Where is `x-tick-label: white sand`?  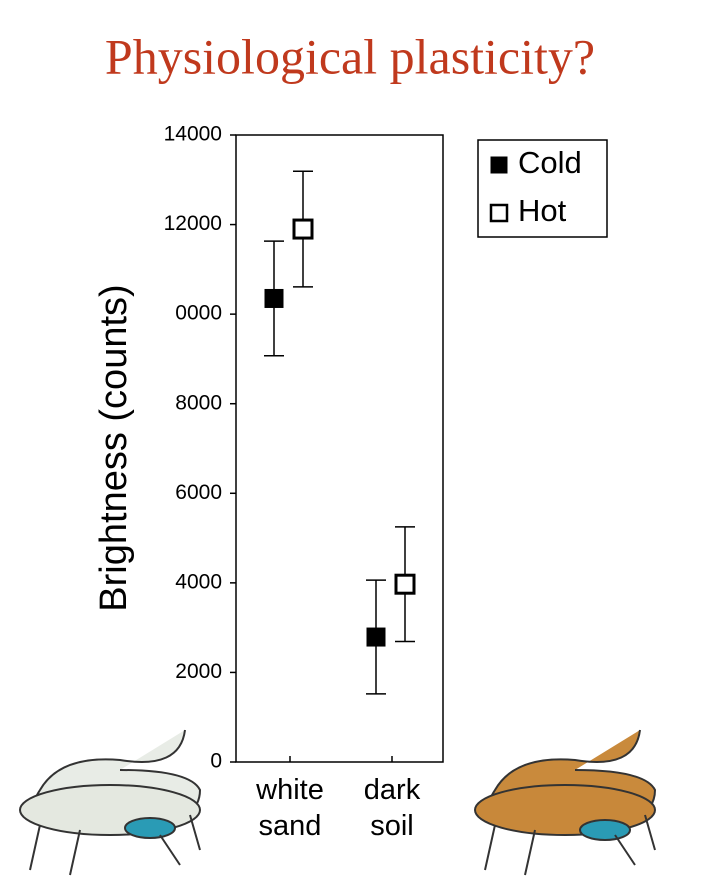 x-tick-label: white sand is located at coordinates (290, 808).